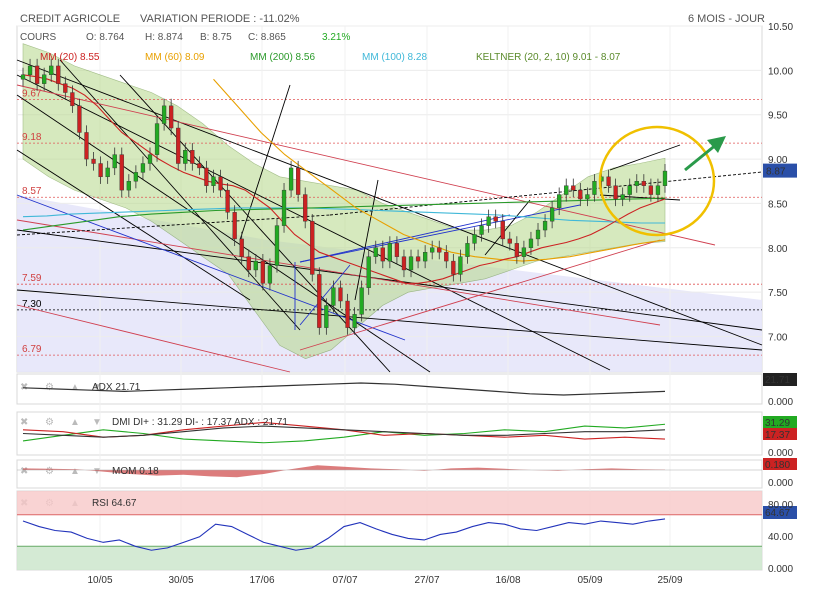  I want to click on legend-close: C: 8.865, so click(267, 37).